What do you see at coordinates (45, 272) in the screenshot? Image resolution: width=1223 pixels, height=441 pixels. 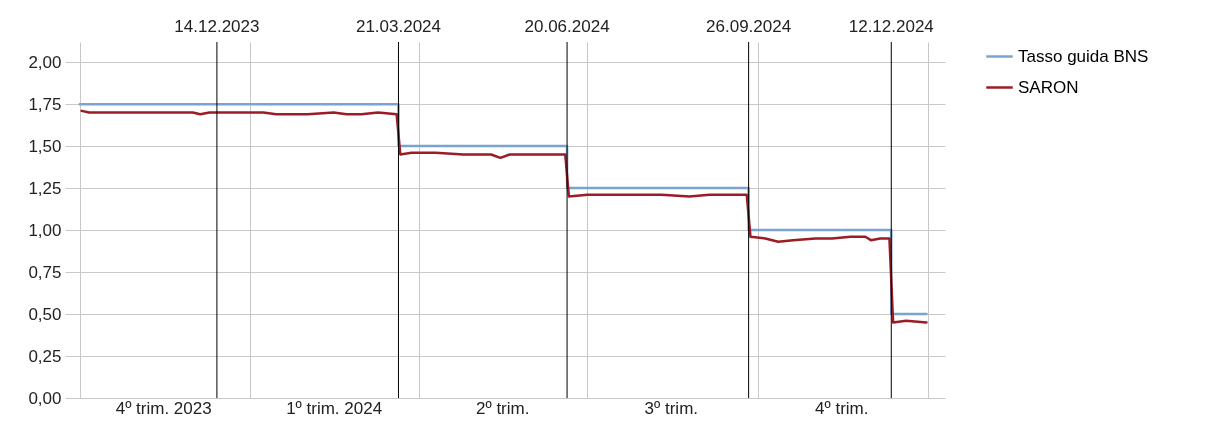 I see `y-tick-label: 0,75` at bounding box center [45, 272].